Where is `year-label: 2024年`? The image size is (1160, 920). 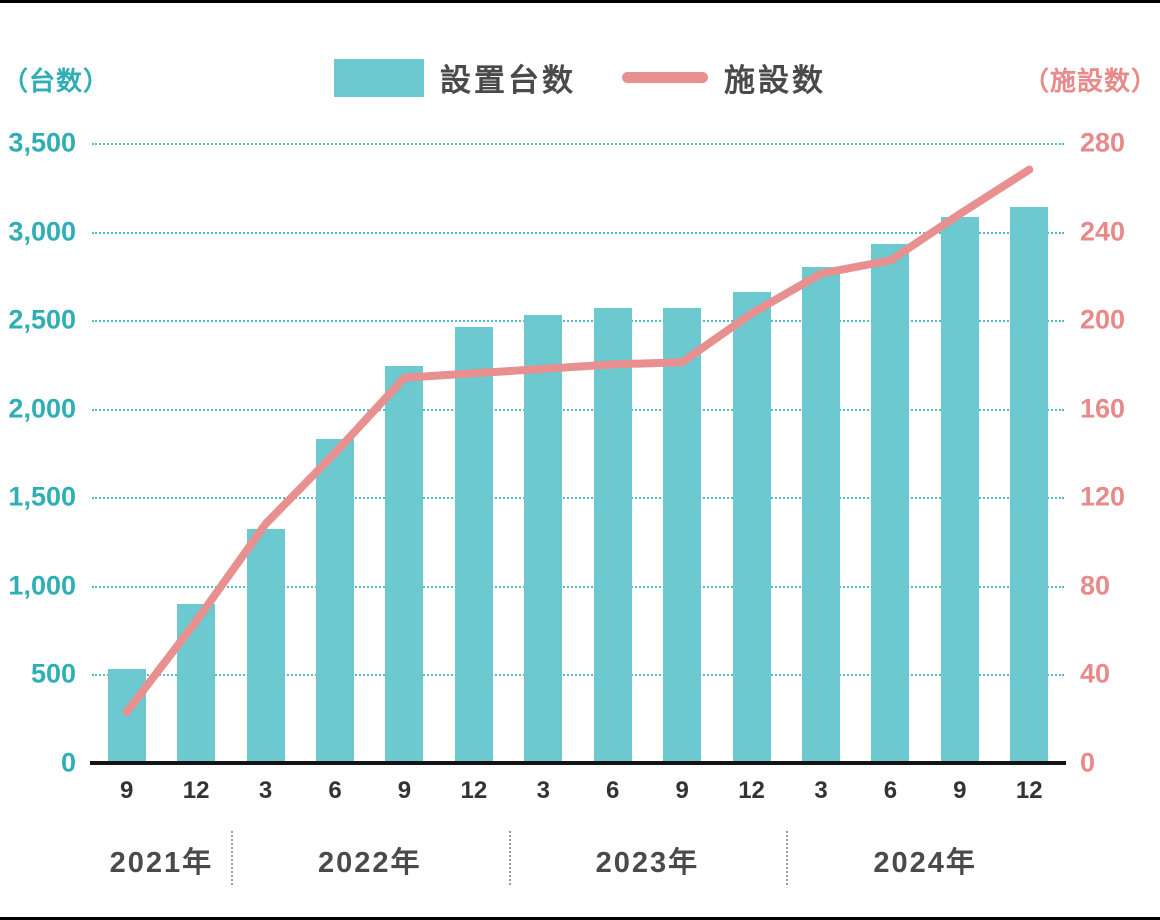 year-label: 2024年 is located at coordinates (925, 863).